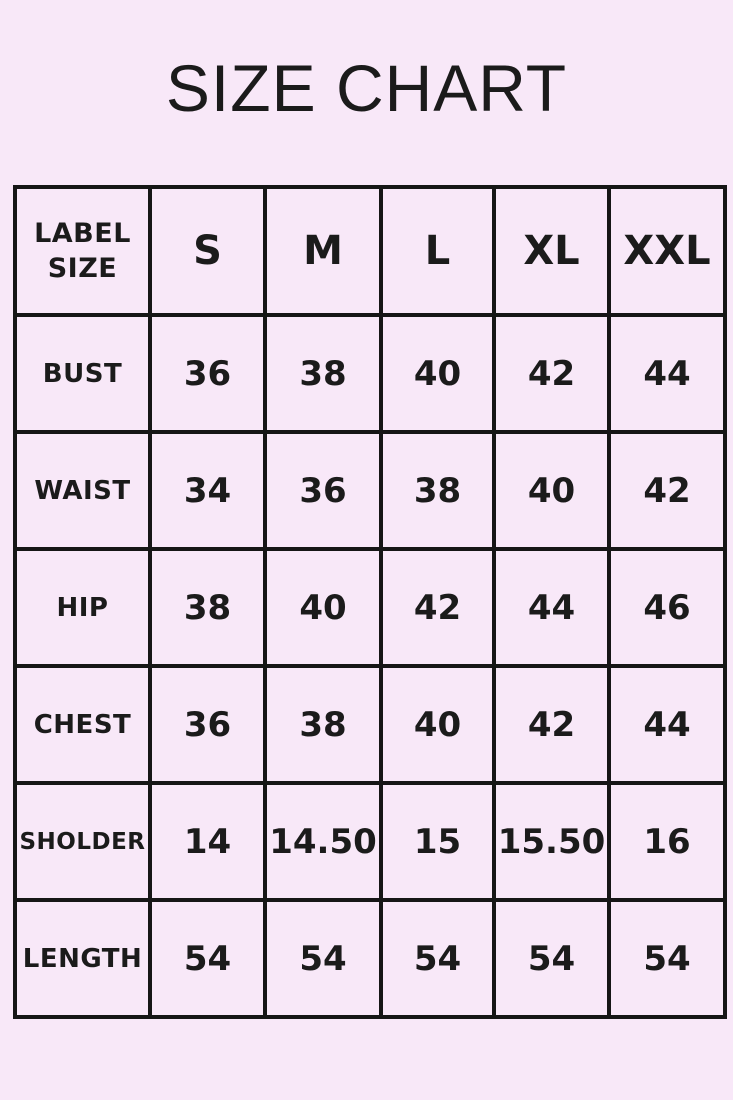 This screenshot has height=1100, width=733. Describe the element at coordinates (437, 724) in the screenshot. I see `cell-chest-l: 40` at that location.